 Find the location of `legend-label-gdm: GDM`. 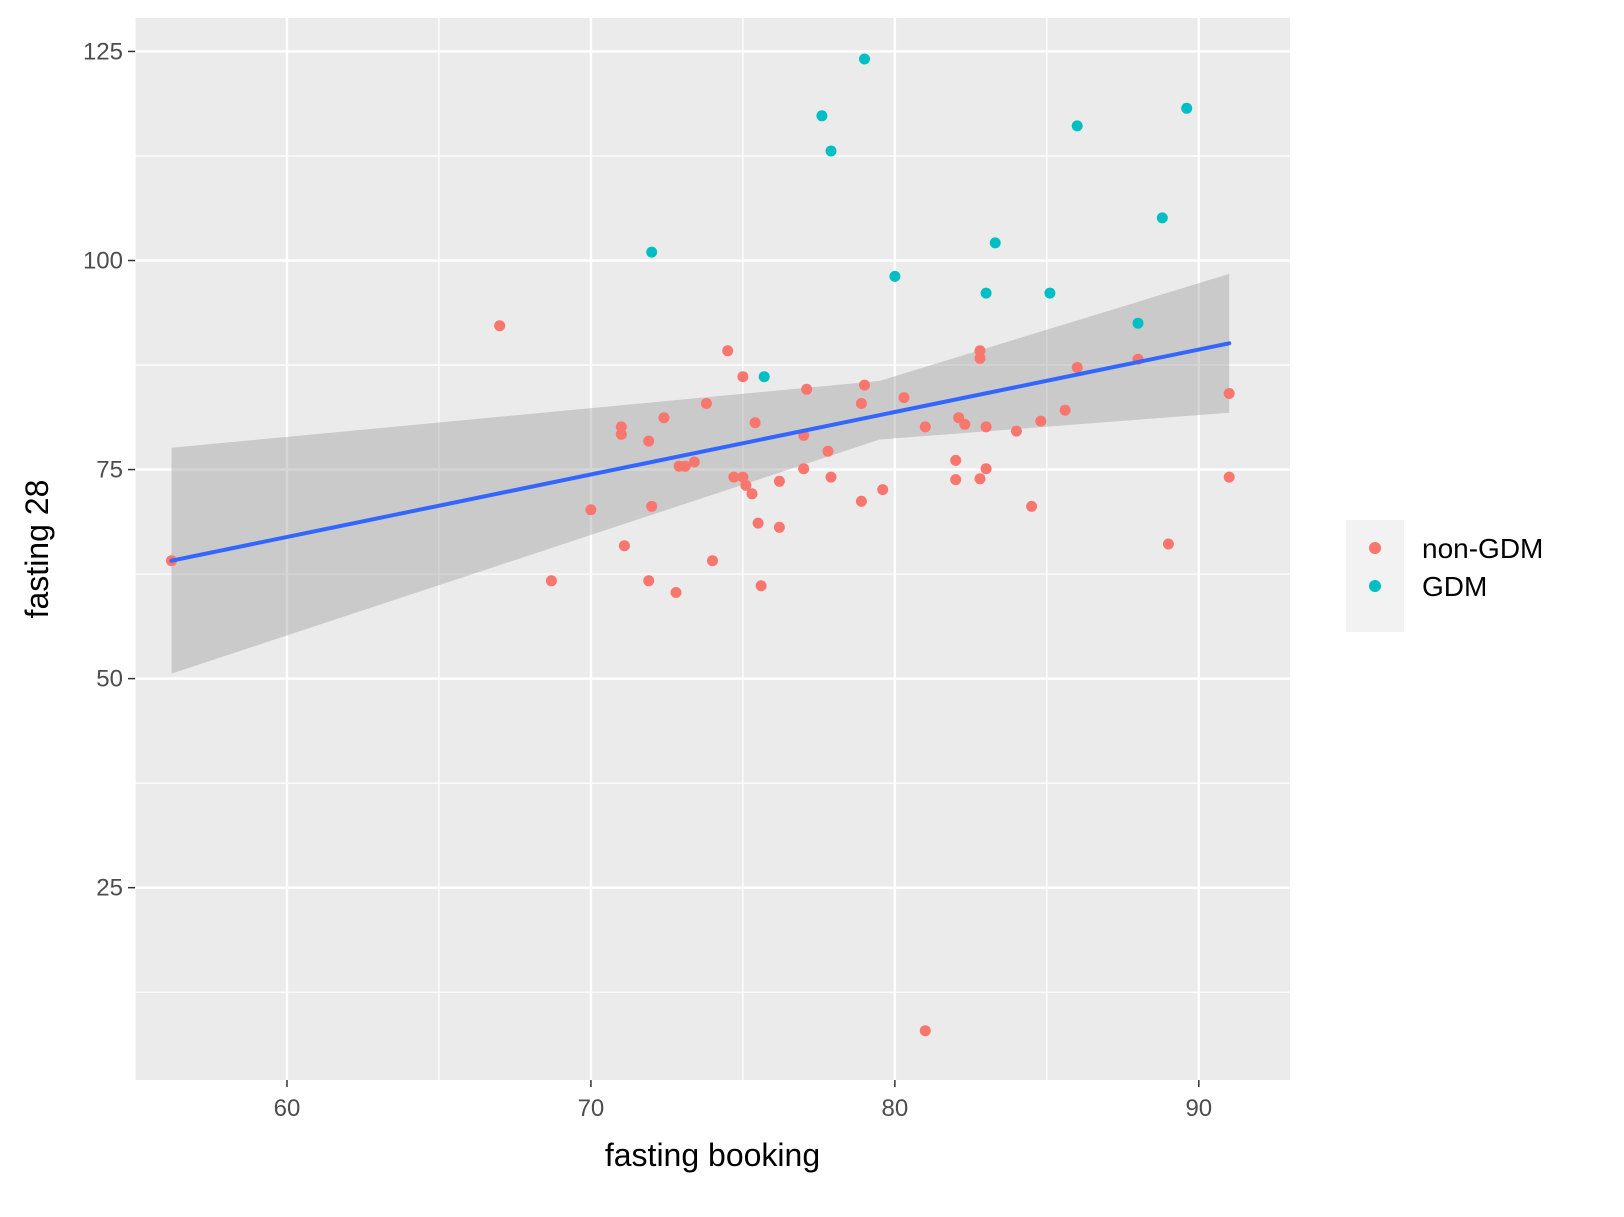

legend-label-gdm: GDM is located at coordinates (1454, 586).